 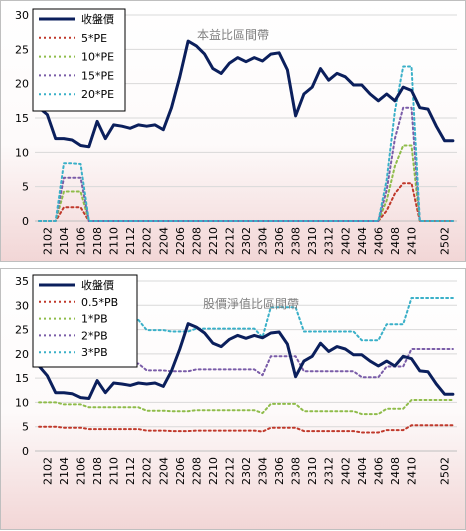 I want to click on legend-label: 20*PE, so click(x=97, y=94).